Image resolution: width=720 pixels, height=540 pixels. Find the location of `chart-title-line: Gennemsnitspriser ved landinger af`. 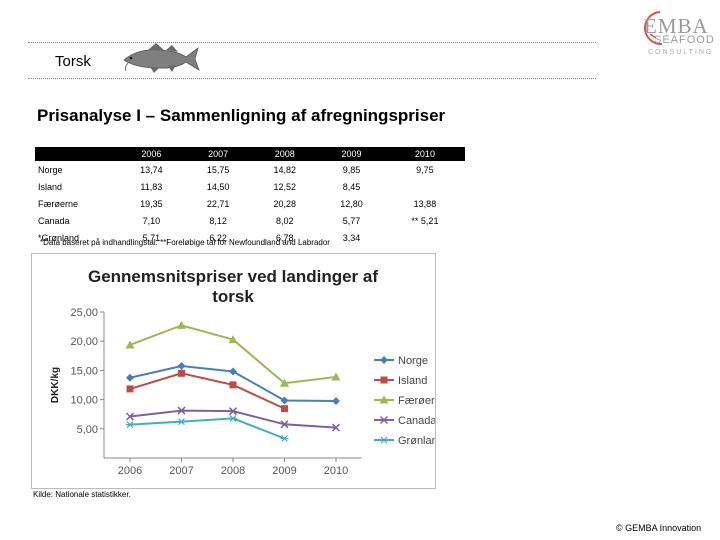

chart-title-line: Gennemsnitspriser ved landinger af is located at coordinates (233, 276).